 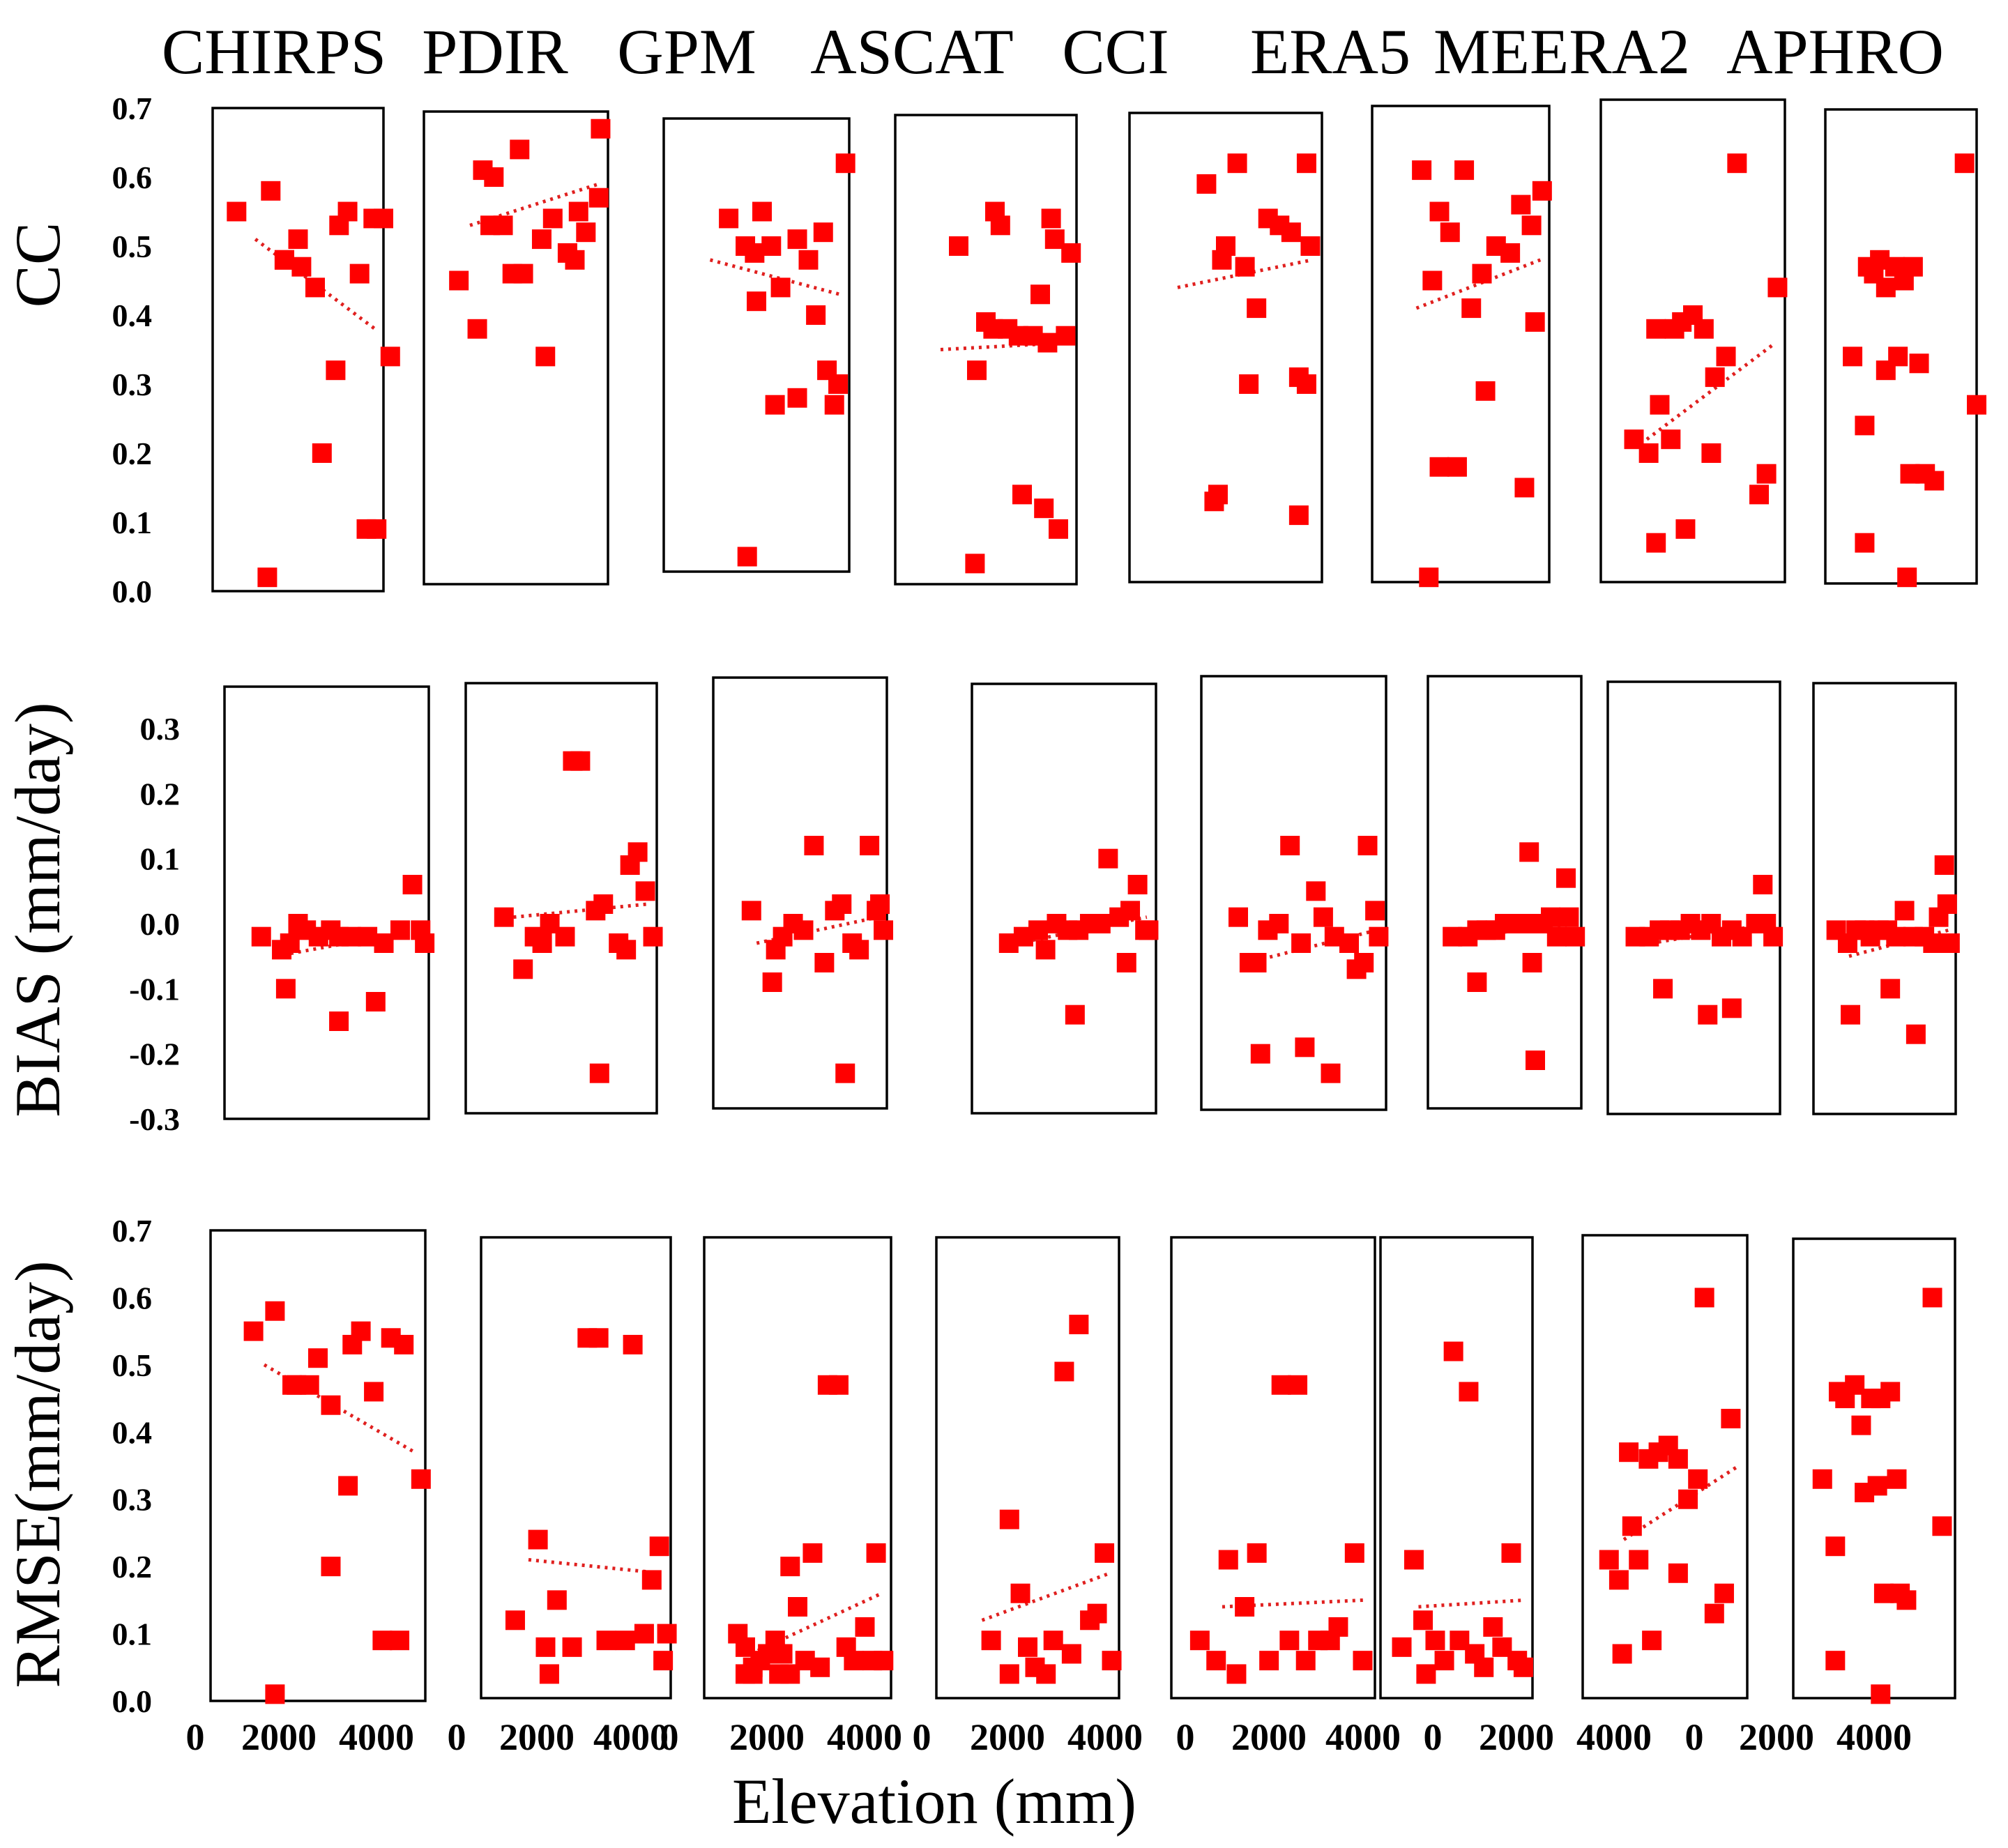 What do you see at coordinates (686, 51) in the screenshot?
I see `product-label-gpm: GPM` at bounding box center [686, 51].